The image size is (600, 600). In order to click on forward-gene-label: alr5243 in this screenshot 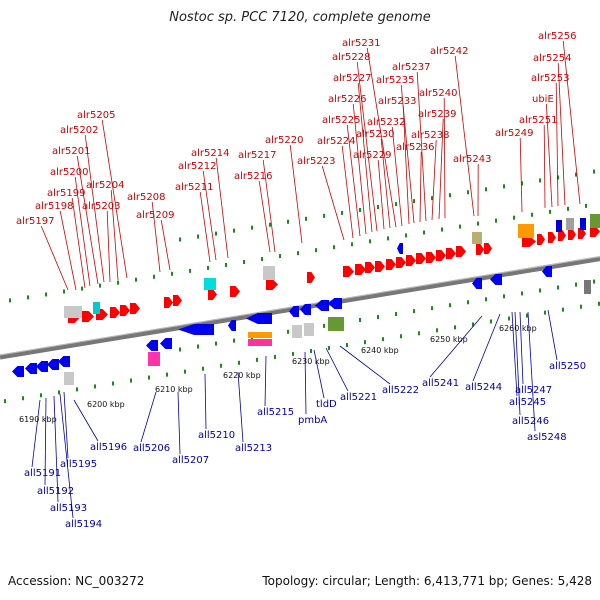, I will do `click(472, 159)`.